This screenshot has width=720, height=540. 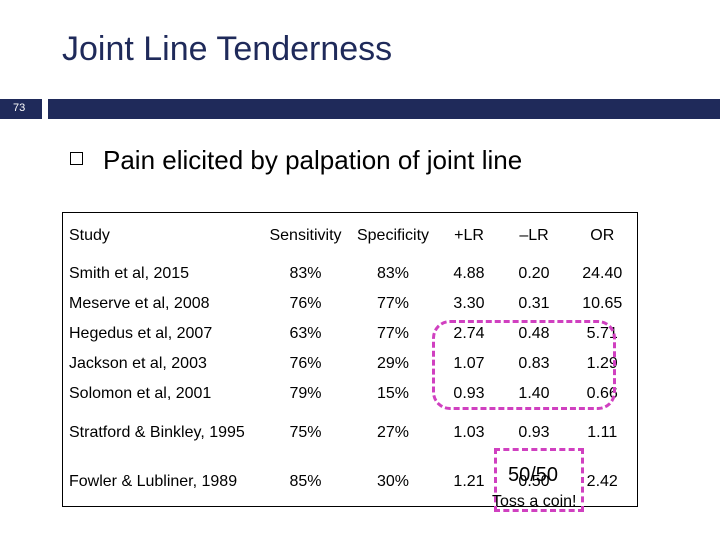 I want to click on table-cell: 3.30, so click(x=469, y=303).